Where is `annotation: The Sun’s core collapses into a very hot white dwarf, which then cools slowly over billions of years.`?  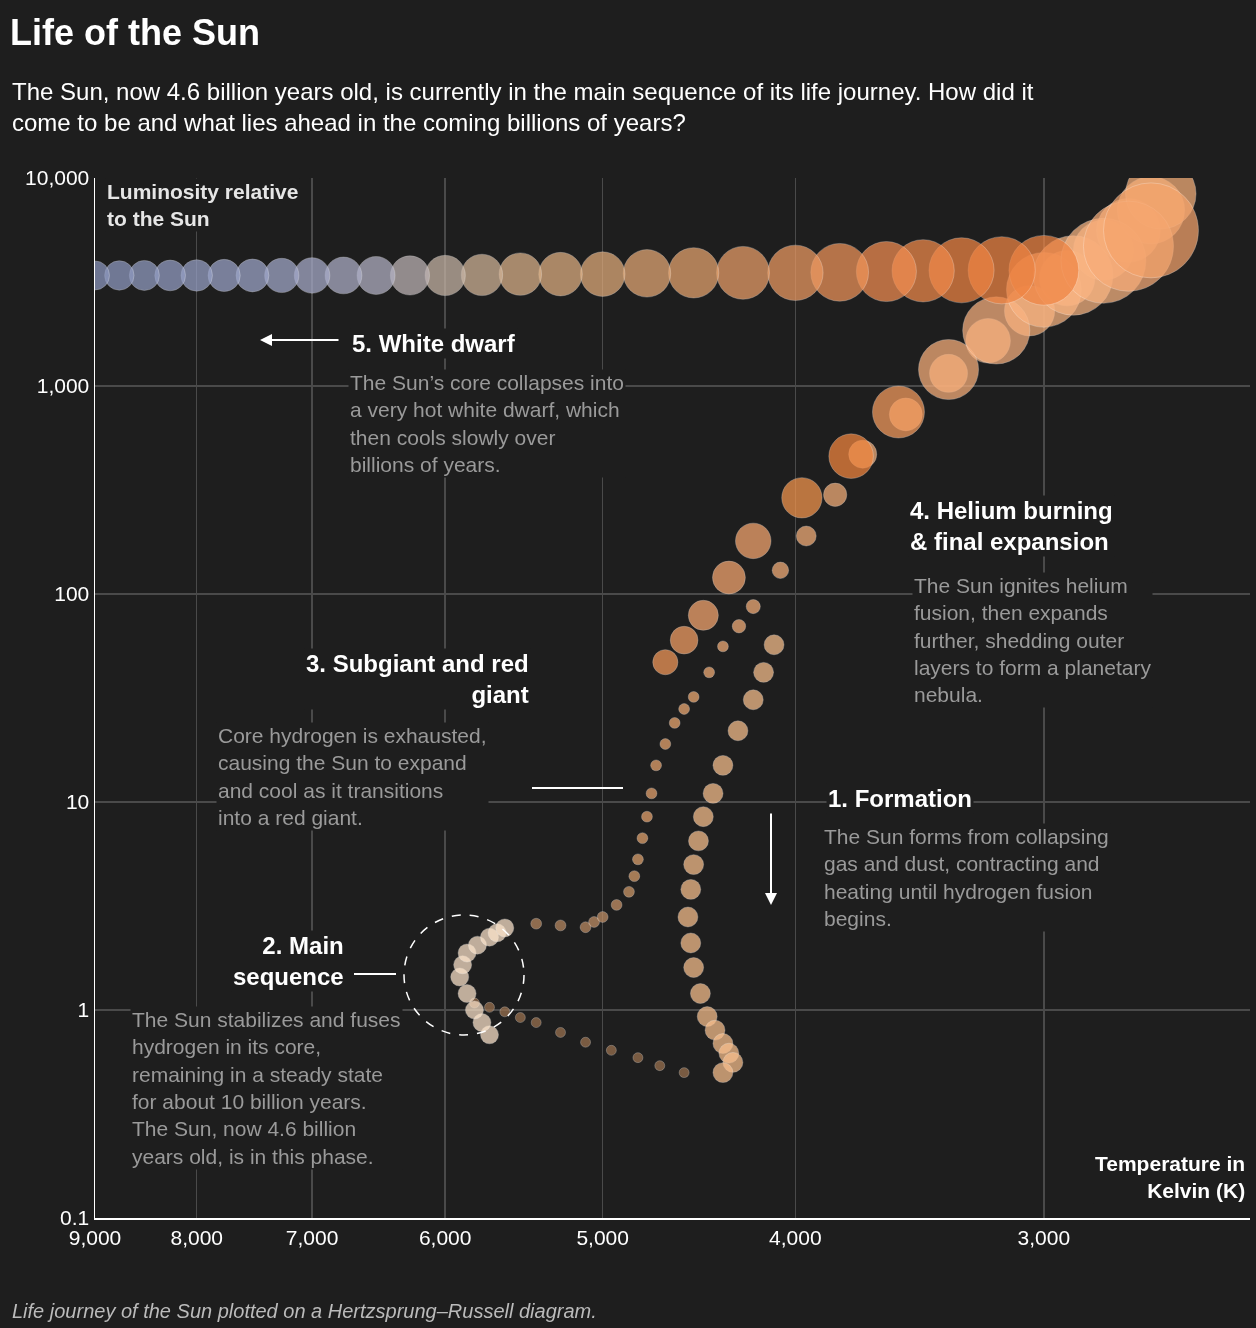 annotation: The Sun’s core collapses into a very hot white dwarf, which then cools slowly over billions of years. is located at coordinates (487, 423).